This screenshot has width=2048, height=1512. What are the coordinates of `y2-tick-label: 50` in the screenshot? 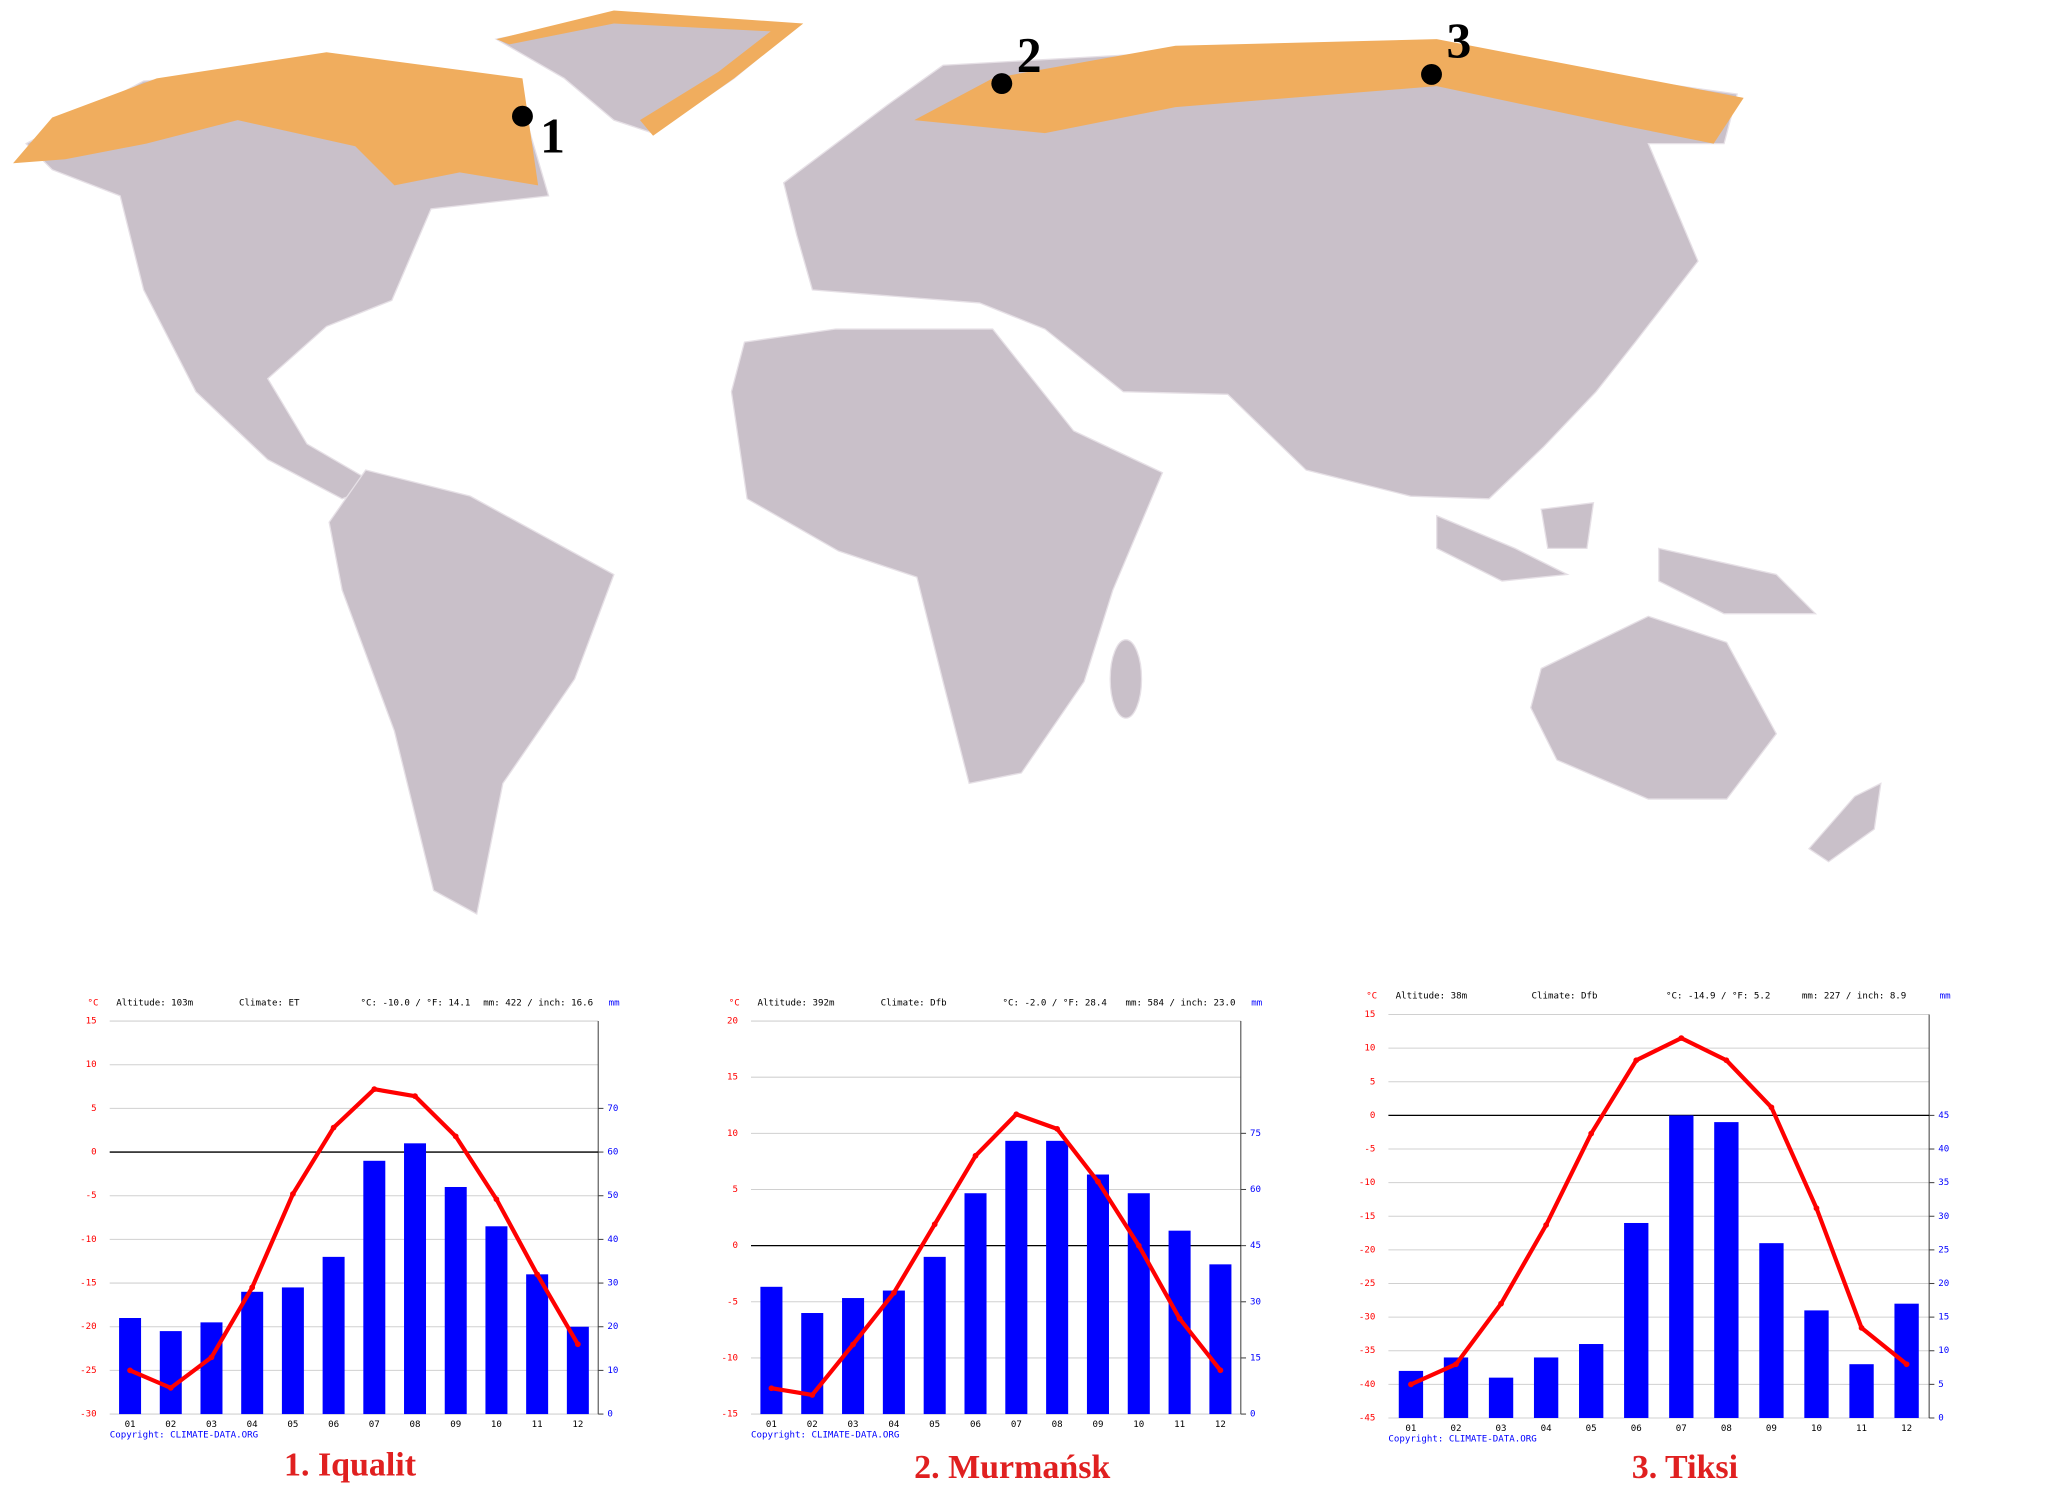 It's located at (612, 1196).